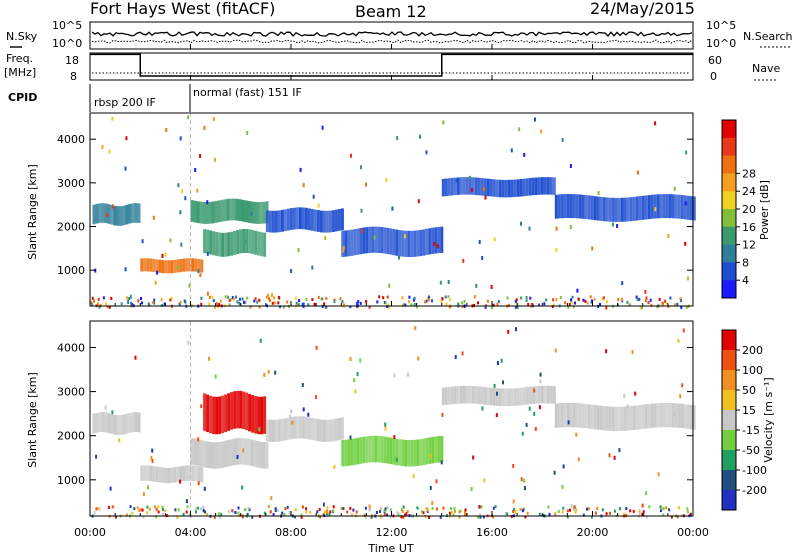  I want to click on cpid-label: CPID, so click(22, 97).